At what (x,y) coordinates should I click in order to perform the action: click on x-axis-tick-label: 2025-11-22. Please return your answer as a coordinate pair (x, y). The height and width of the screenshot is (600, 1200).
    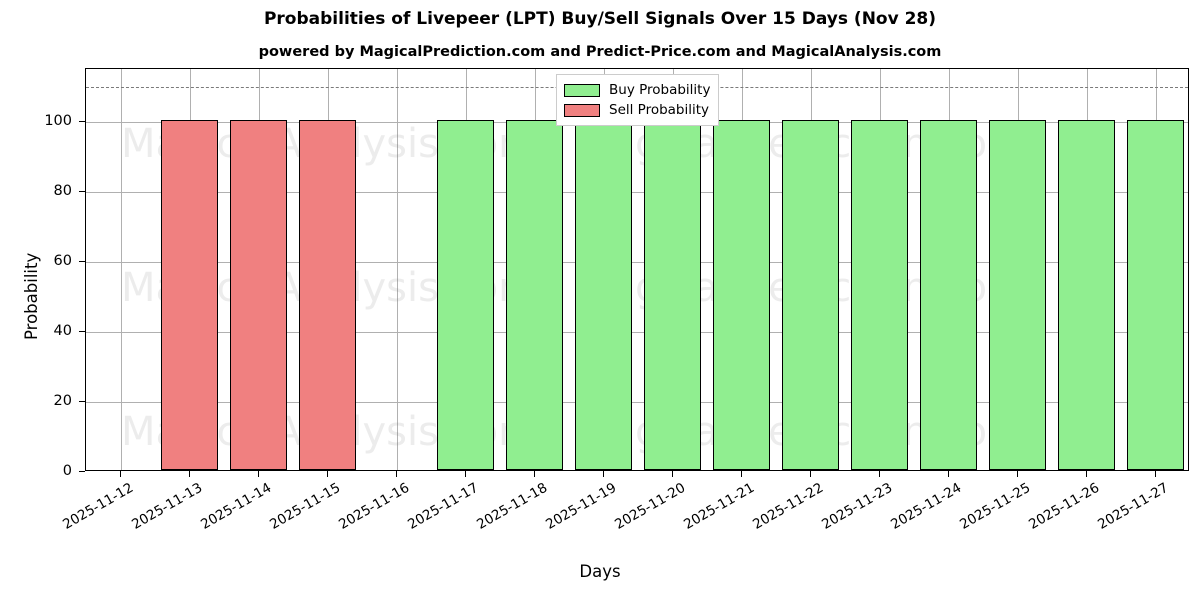
    Looking at the image, I should click on (787, 506).